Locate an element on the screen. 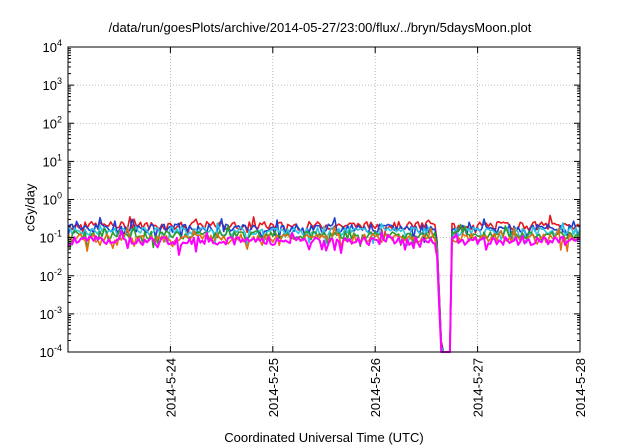  y-tick-label: 10³ is located at coordinates (52, 84).